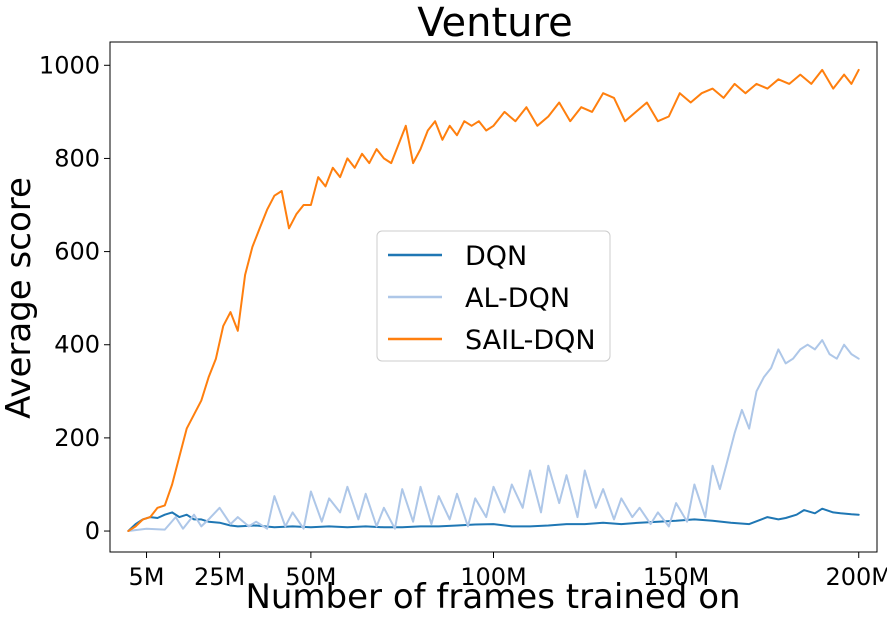  What do you see at coordinates (147, 577) in the screenshot?
I see `x-tick-label: 5M` at bounding box center [147, 577].